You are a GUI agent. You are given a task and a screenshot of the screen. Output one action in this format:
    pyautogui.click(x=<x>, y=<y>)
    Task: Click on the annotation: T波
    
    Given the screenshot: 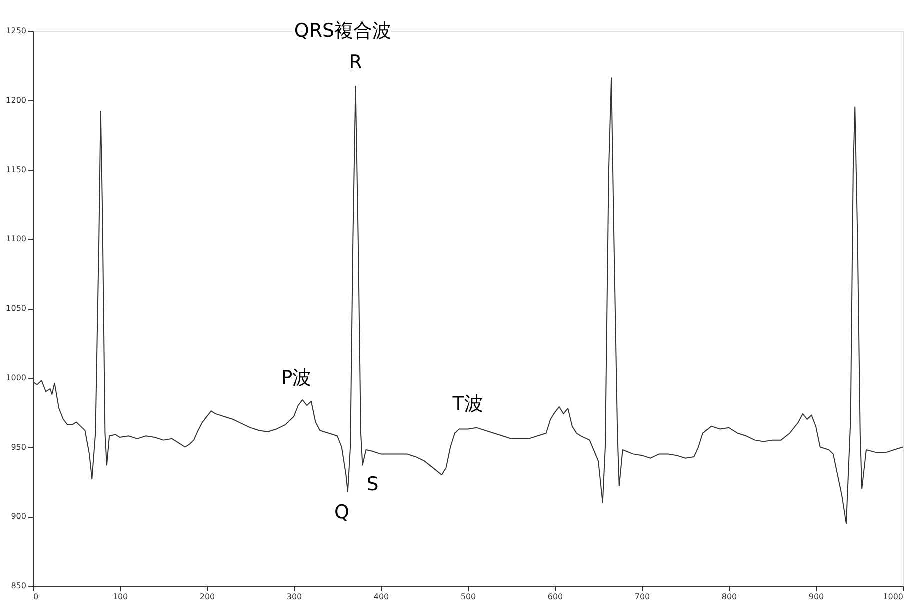 What is the action you would take?
    pyautogui.click(x=468, y=403)
    